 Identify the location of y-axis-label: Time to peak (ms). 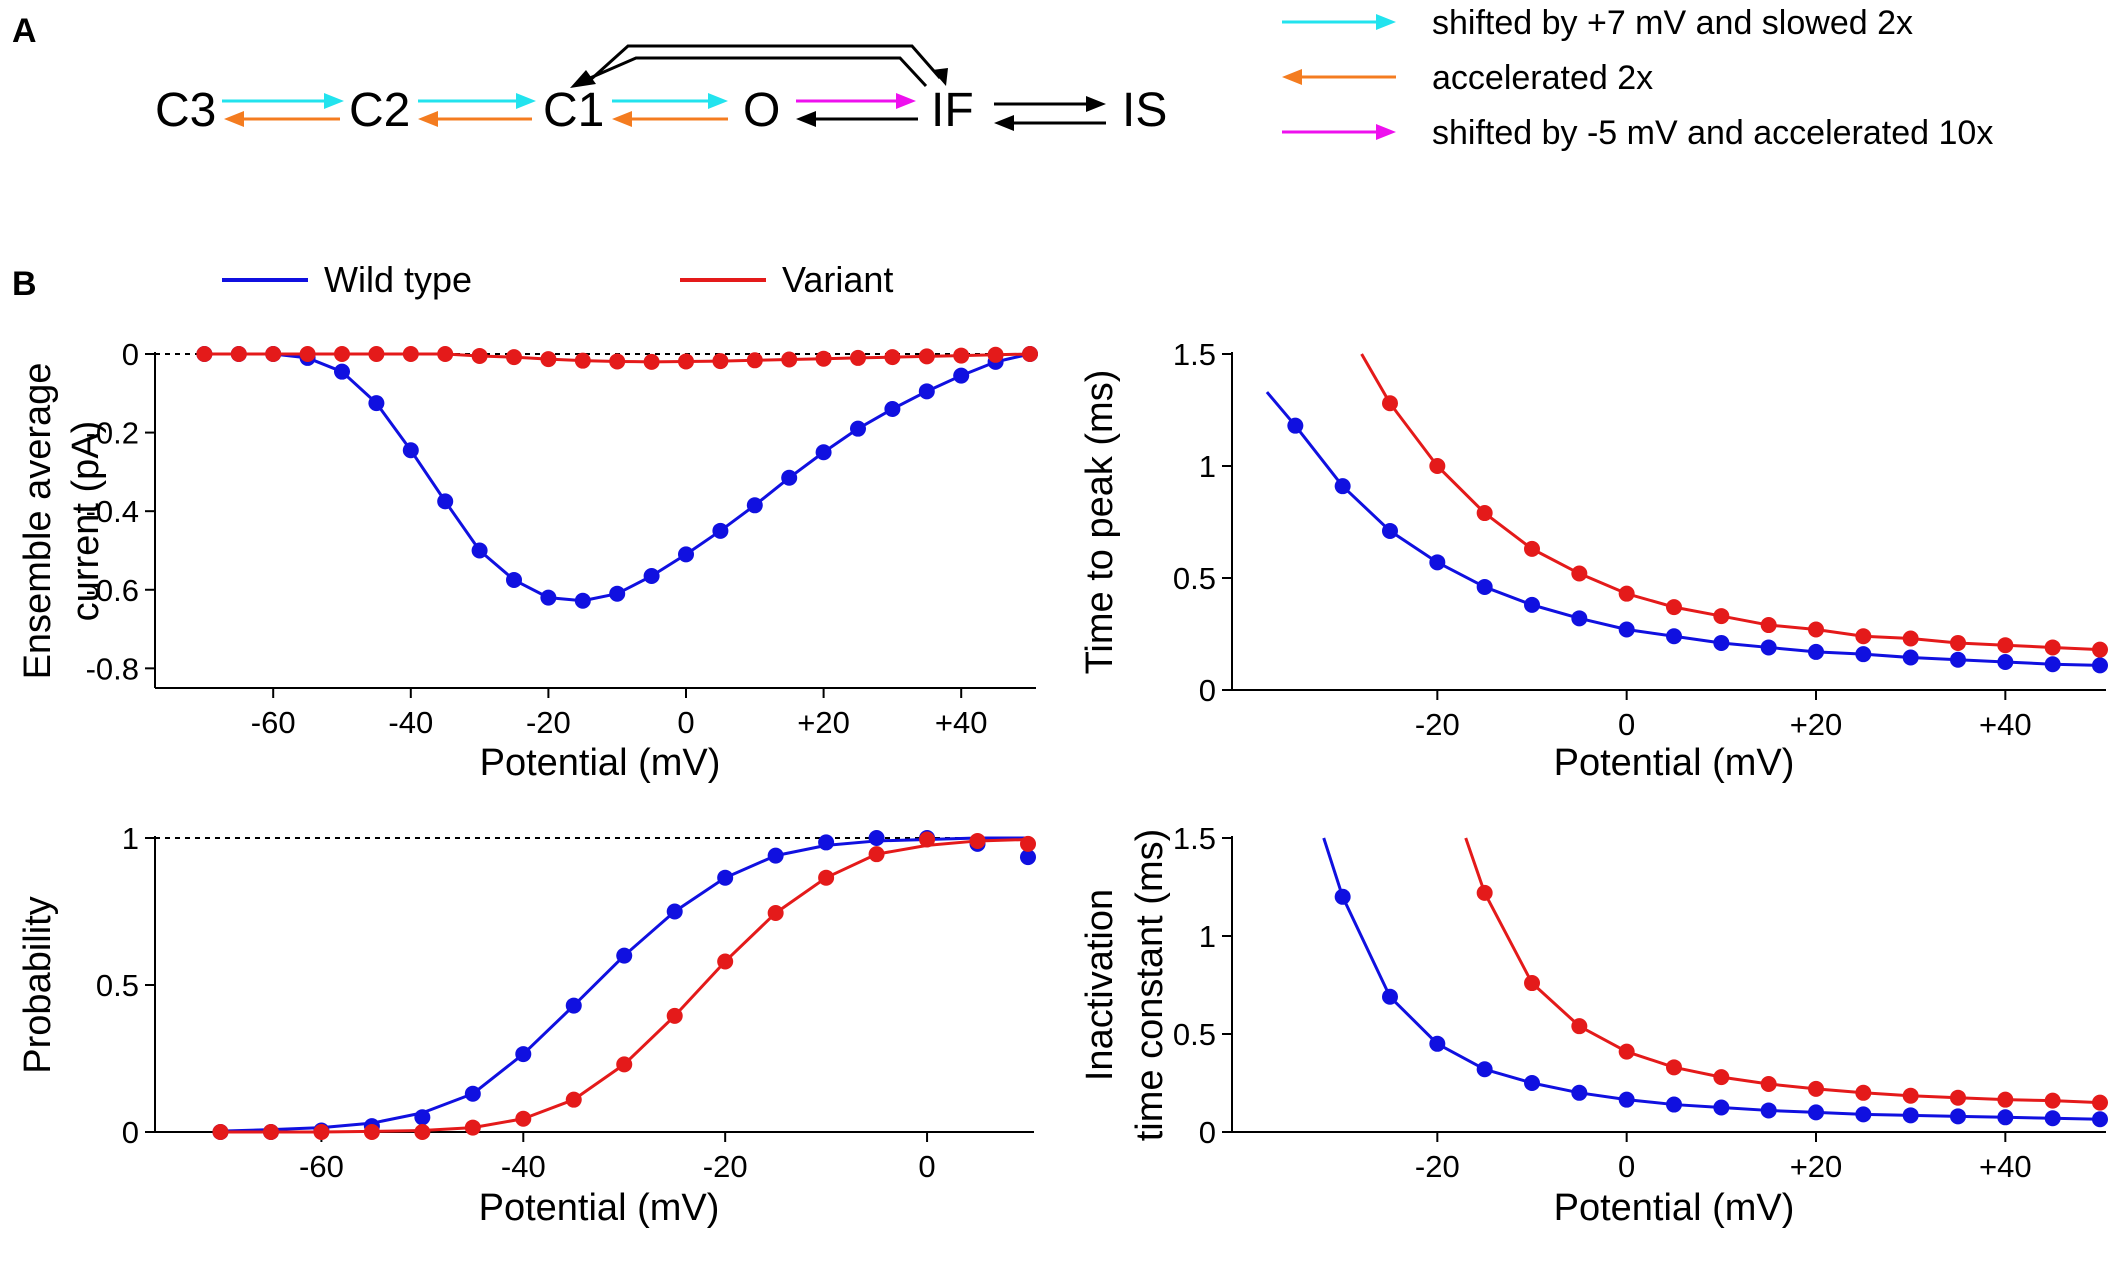
(1100, 522).